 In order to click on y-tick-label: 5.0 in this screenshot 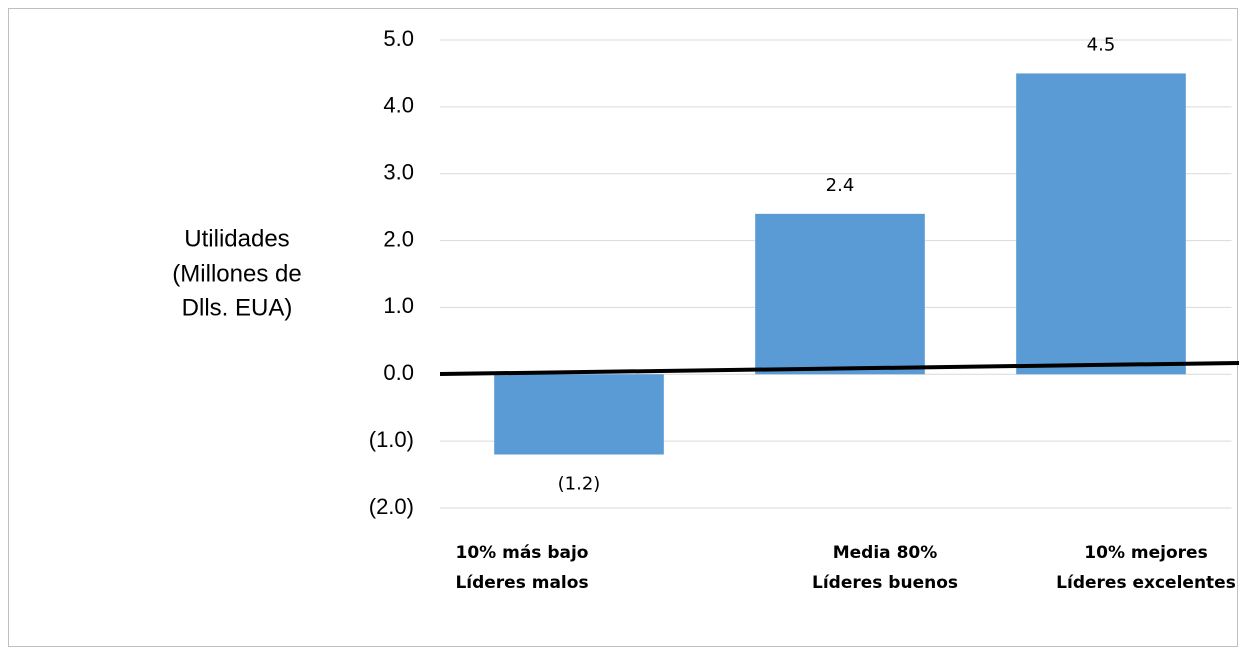, I will do `click(398, 38)`.